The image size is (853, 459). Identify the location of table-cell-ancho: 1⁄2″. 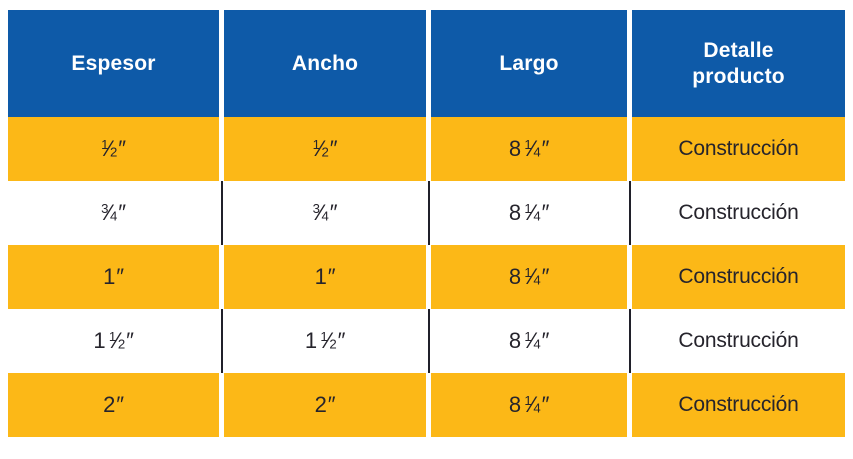
(325, 149).